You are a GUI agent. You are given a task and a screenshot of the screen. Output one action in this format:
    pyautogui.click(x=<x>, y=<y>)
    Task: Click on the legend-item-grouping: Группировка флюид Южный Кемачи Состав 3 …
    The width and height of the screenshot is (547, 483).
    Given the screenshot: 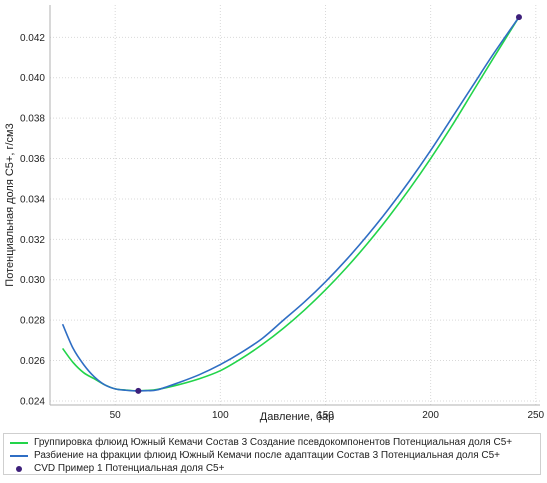 What is the action you would take?
    pyautogui.click(x=258, y=442)
    